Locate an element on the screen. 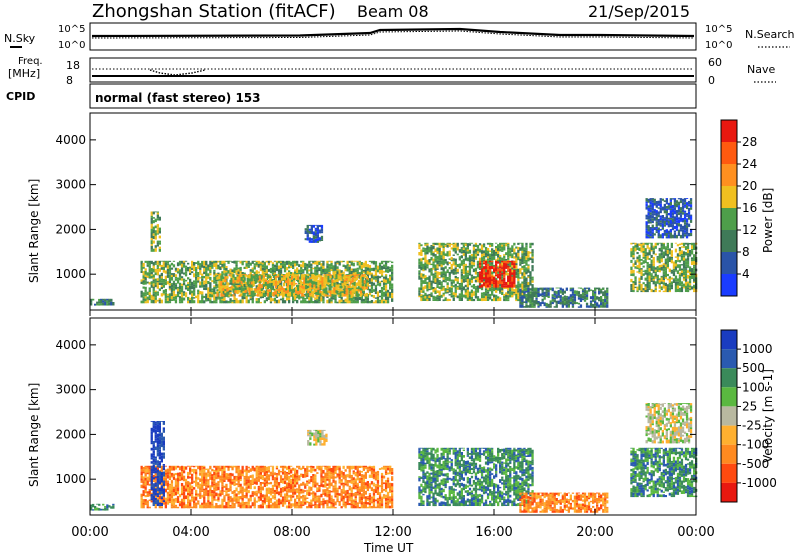  nave-label: Nave is located at coordinates (761, 69).